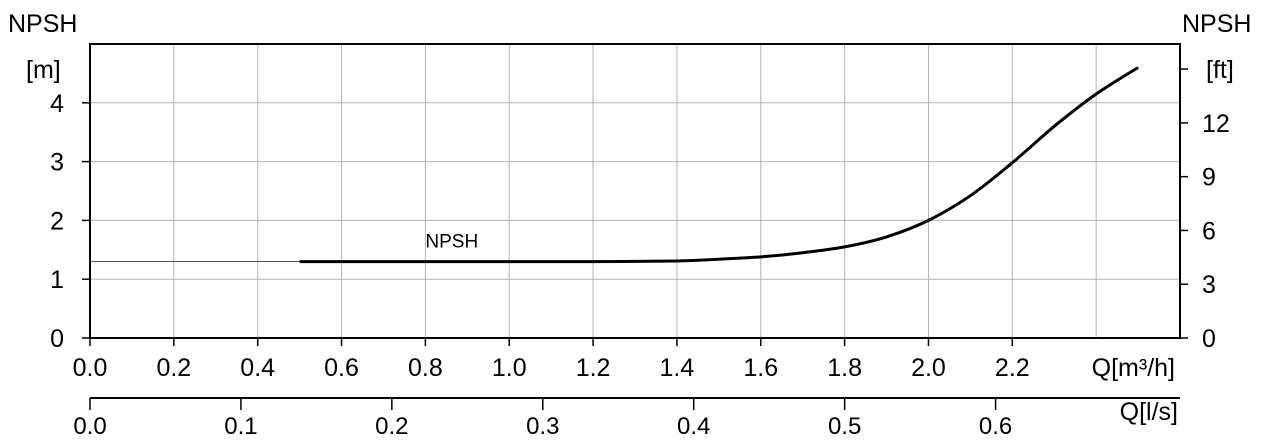  Describe the element at coordinates (542, 426) in the screenshot. I see `x-secondary-tick-label: 0.3` at that location.